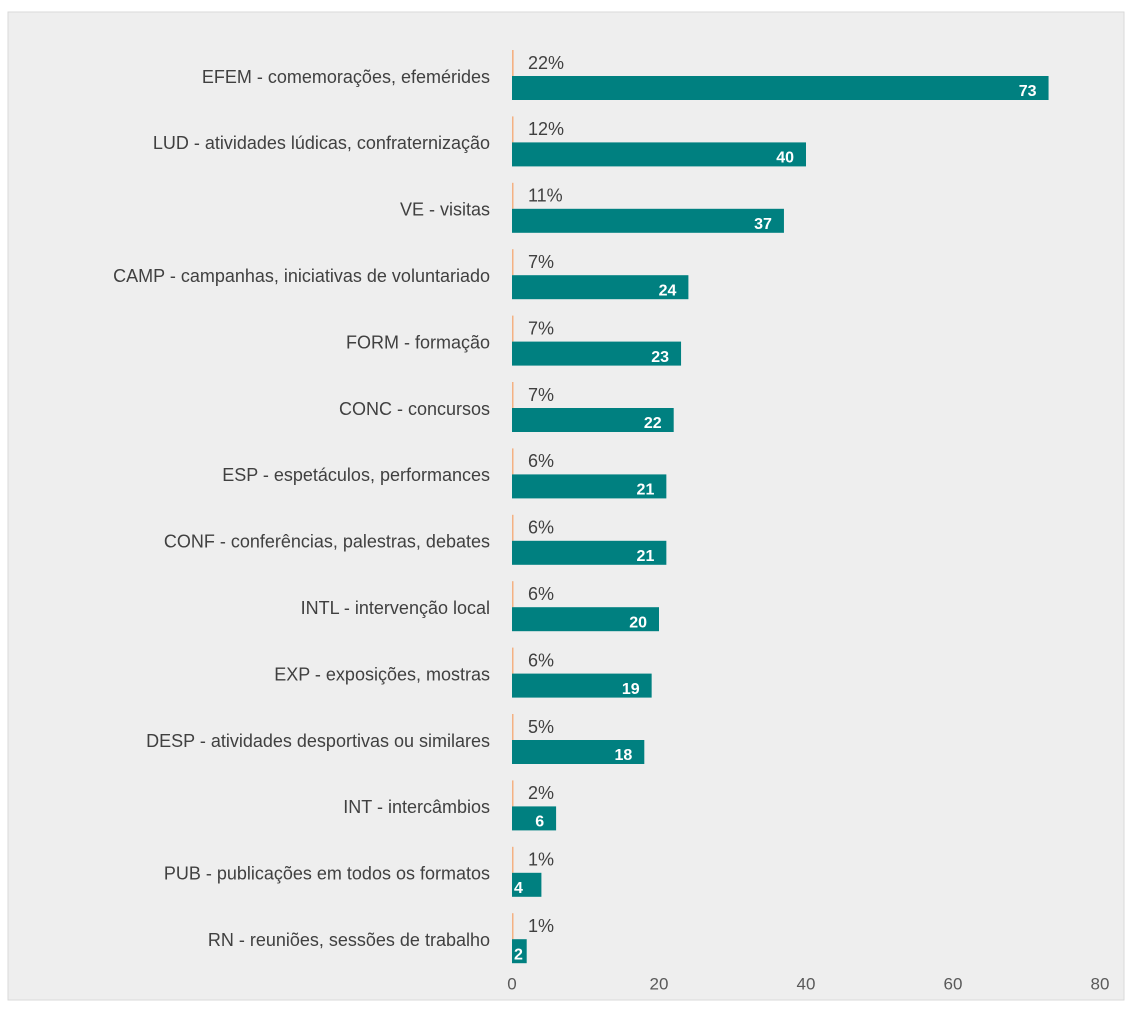 The height and width of the screenshot is (1012, 1132). I want to click on data-label: 5%, so click(541, 727).